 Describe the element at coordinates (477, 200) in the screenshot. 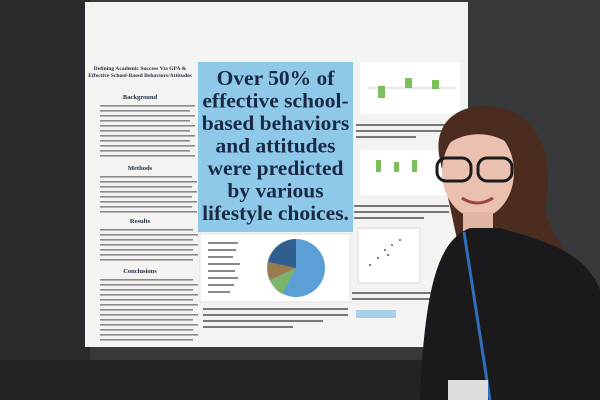

I see `mouth` at that location.